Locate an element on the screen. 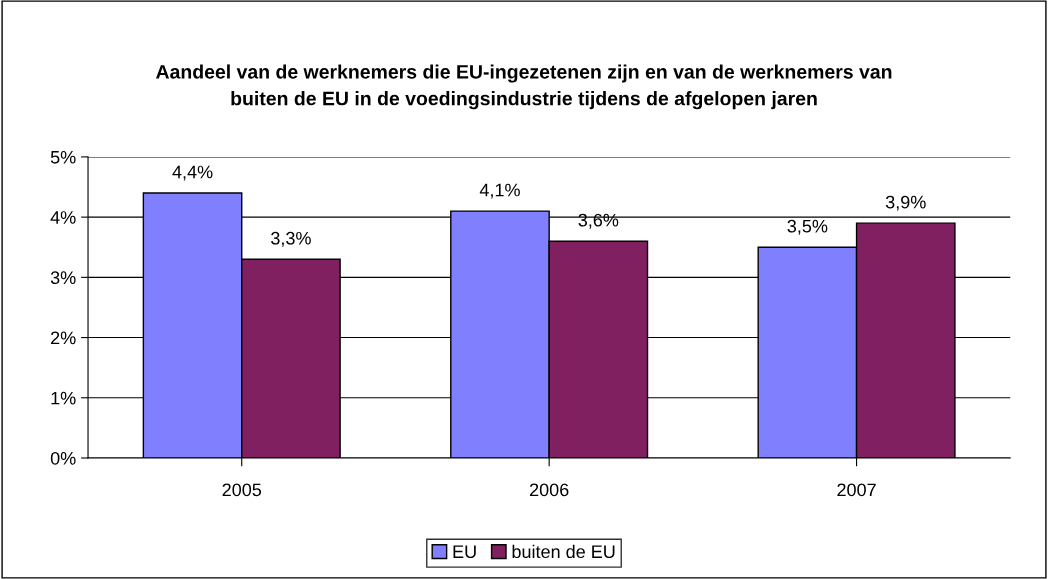 This screenshot has width=1048, height=579. data-label: 3,5% is located at coordinates (807, 227).